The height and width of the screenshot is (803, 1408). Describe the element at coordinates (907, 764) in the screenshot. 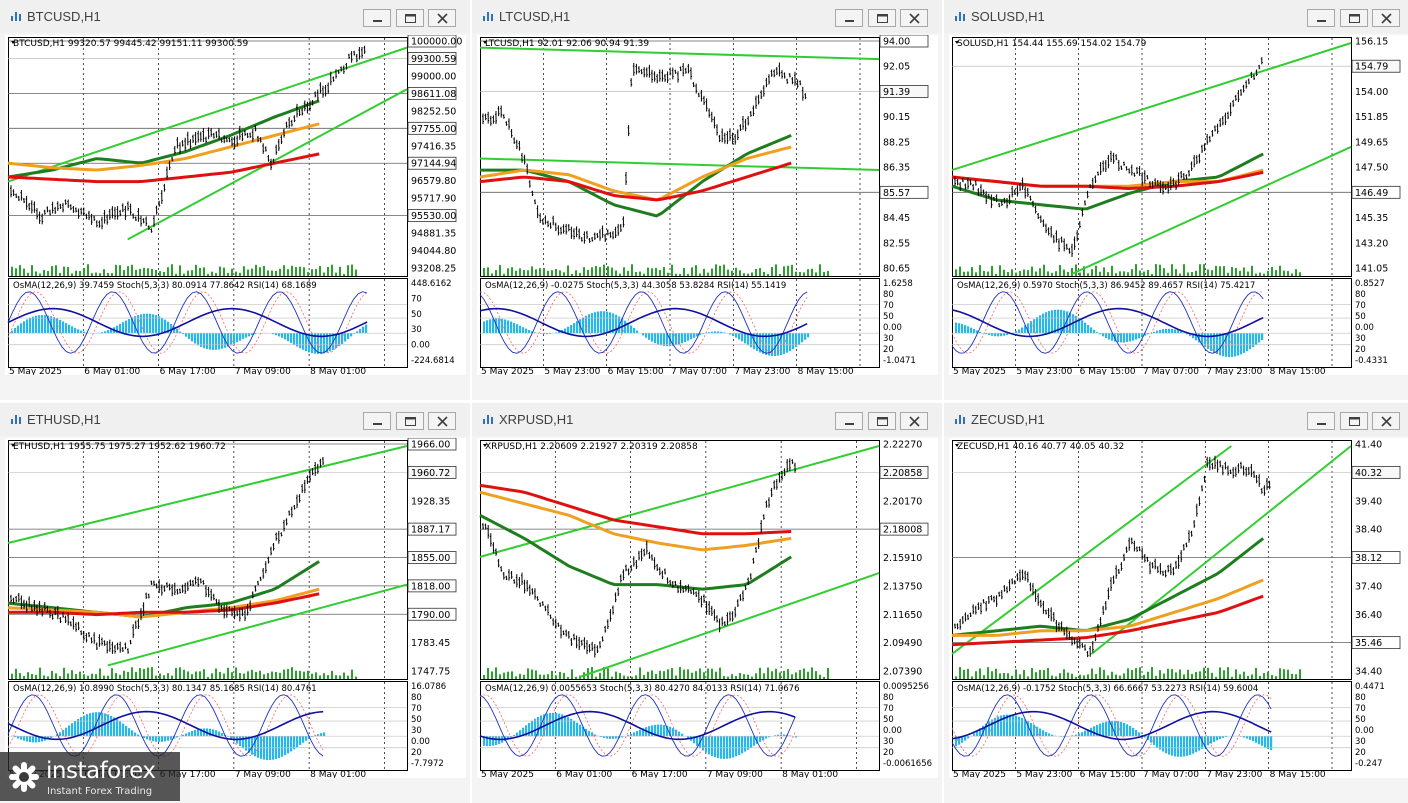

I see `oscillator-scale-label: -0.0061656` at that location.